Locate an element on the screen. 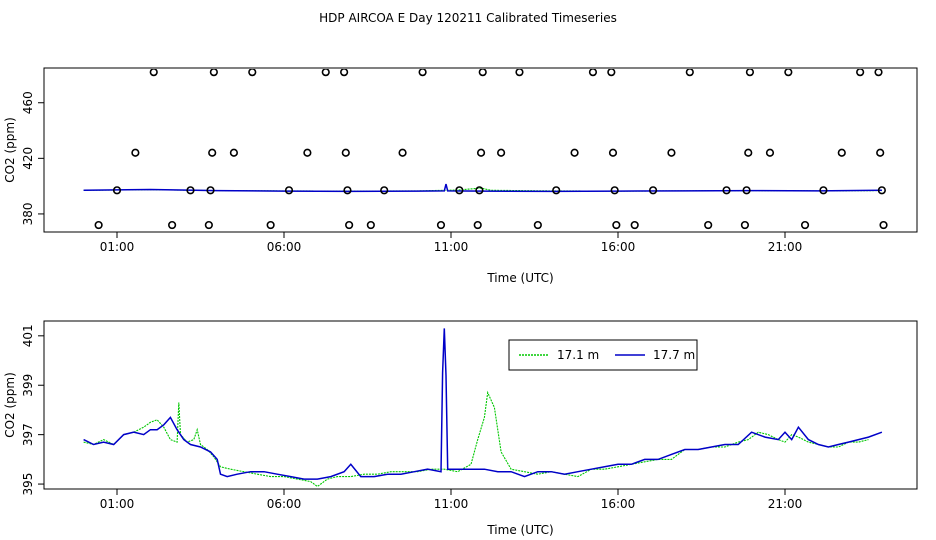  top-x-tick-label-0: 01:00 is located at coordinates (117, 247).